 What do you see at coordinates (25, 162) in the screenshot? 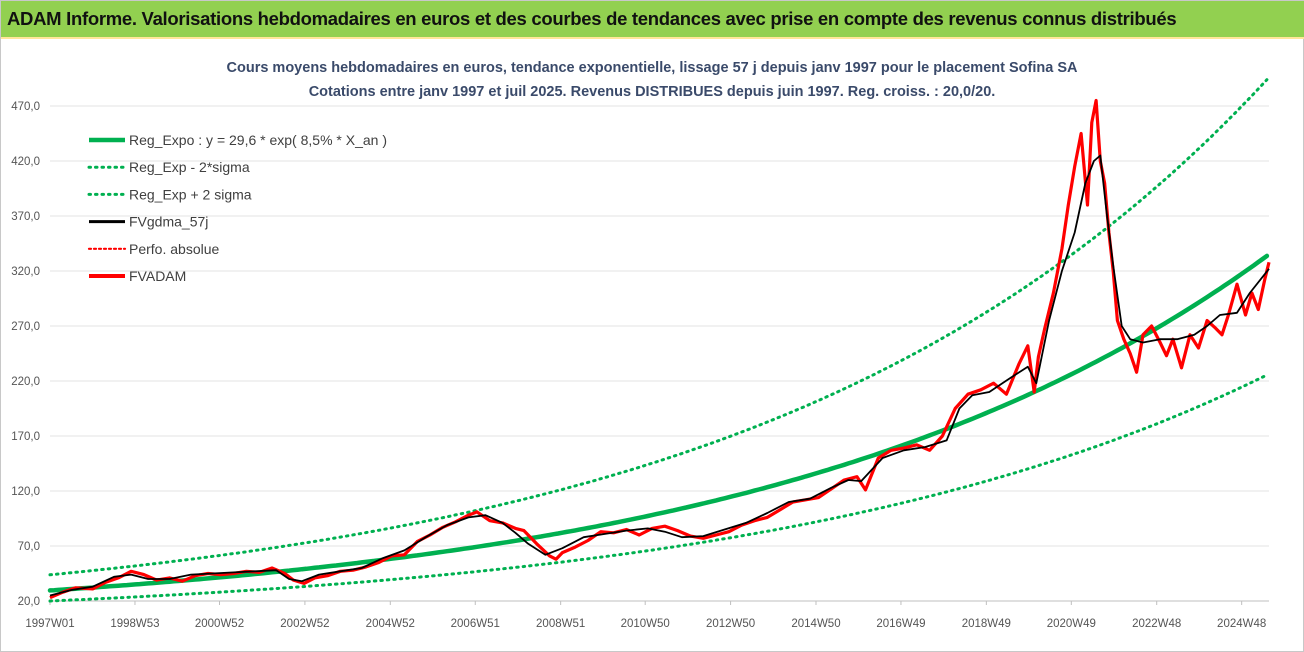
I see `y-tick-label: 420,0` at bounding box center [25, 162].